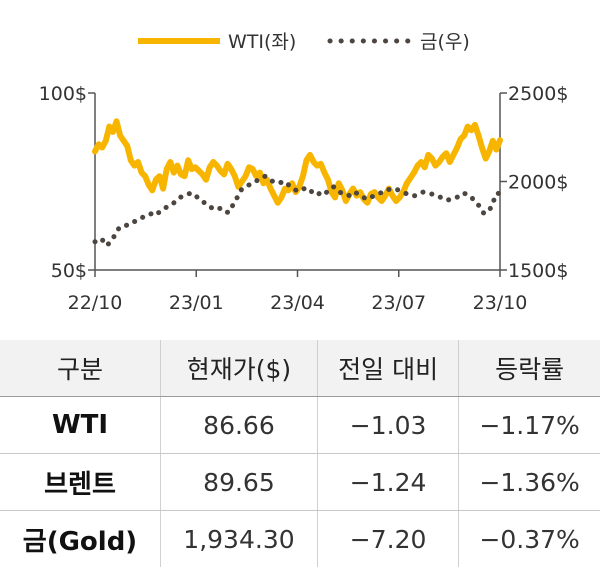  What do you see at coordinates (80, 539) in the screenshot?
I see `row-name: 금(Gold)` at bounding box center [80, 539].